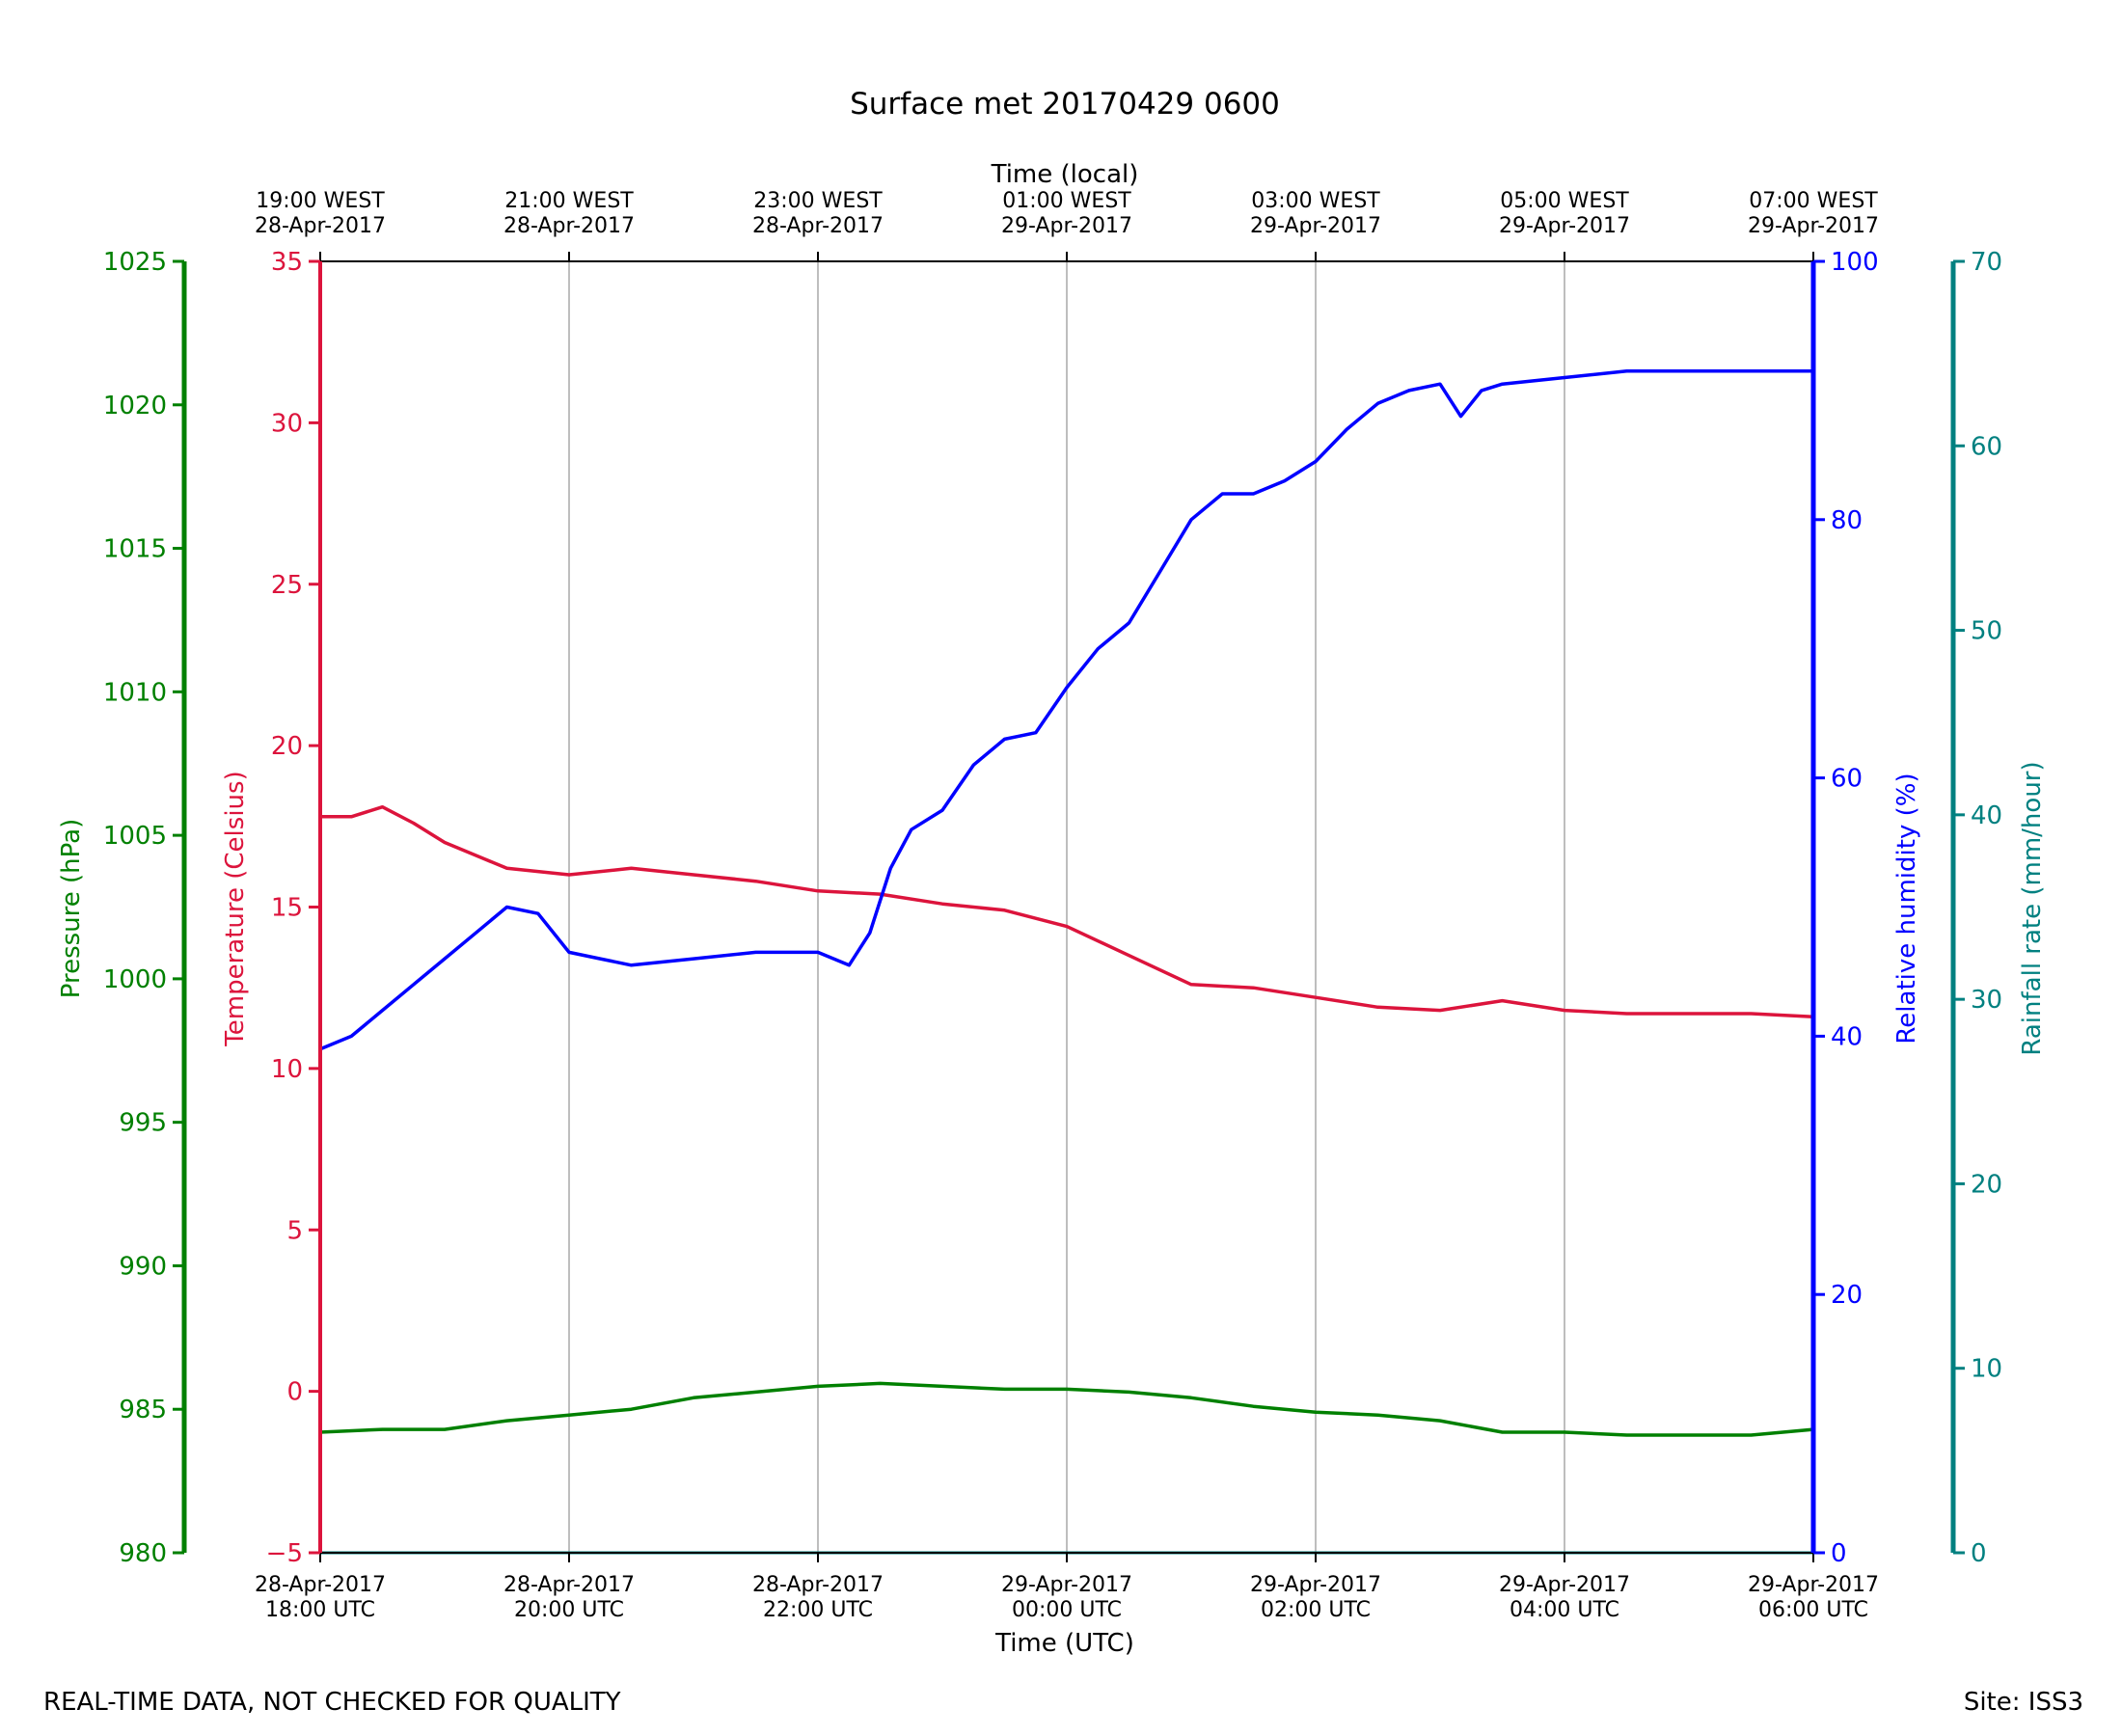 This screenshot has height=1736, width=2122. I want to click on rainfall-tick-label: 60, so click(1987, 447).